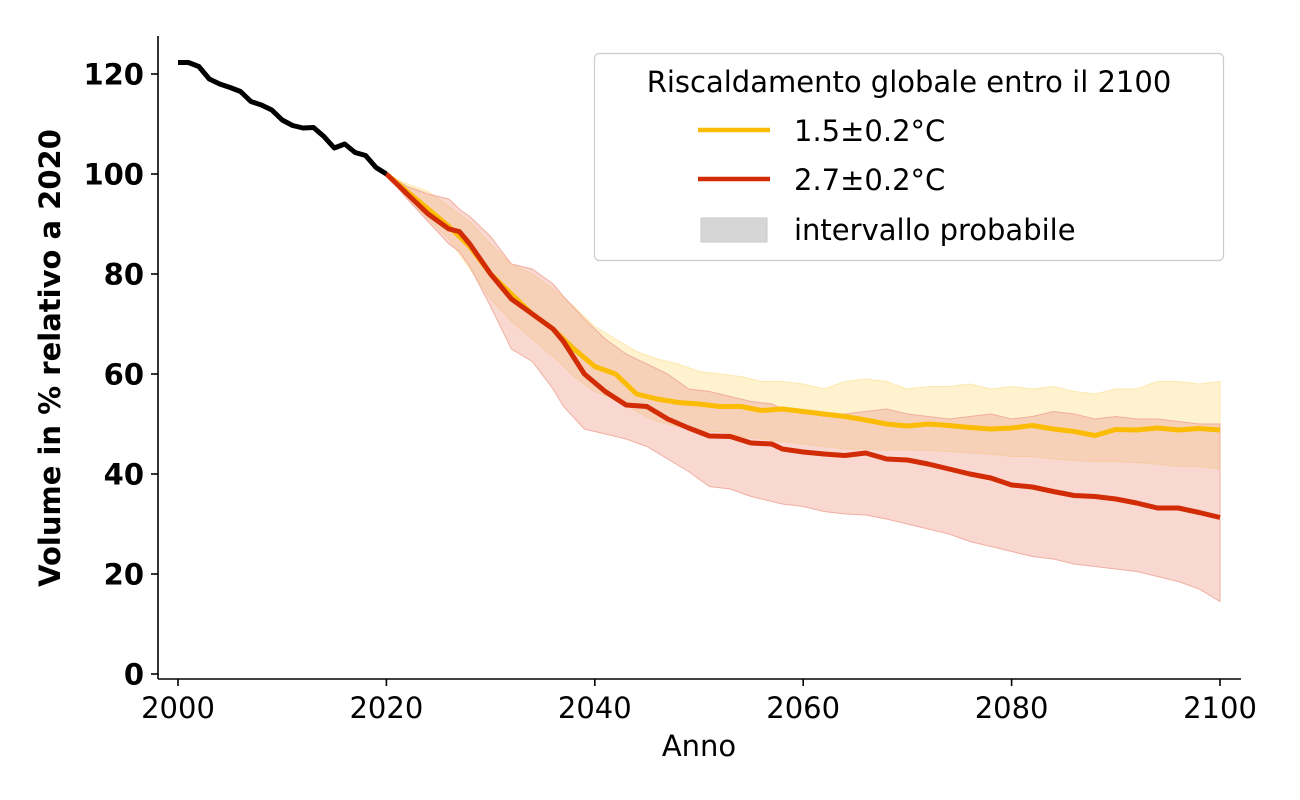  What do you see at coordinates (699, 746) in the screenshot?
I see `x-axis-title: Anno` at bounding box center [699, 746].